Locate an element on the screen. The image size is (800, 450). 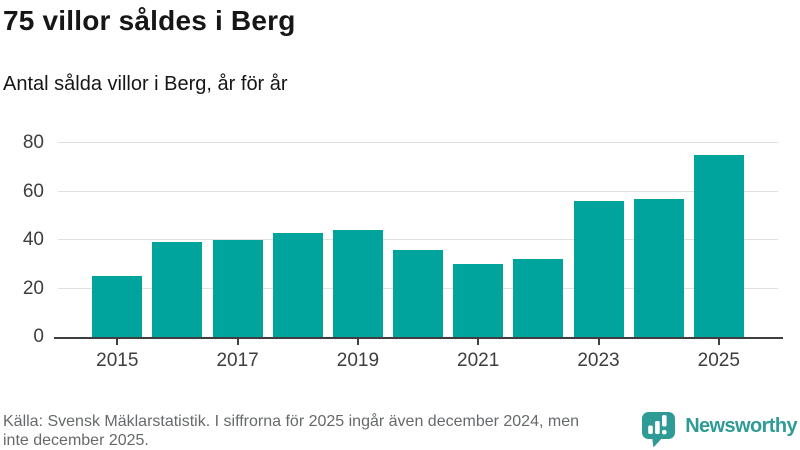
x-tick-label-2025: 2025 is located at coordinates (718, 360).